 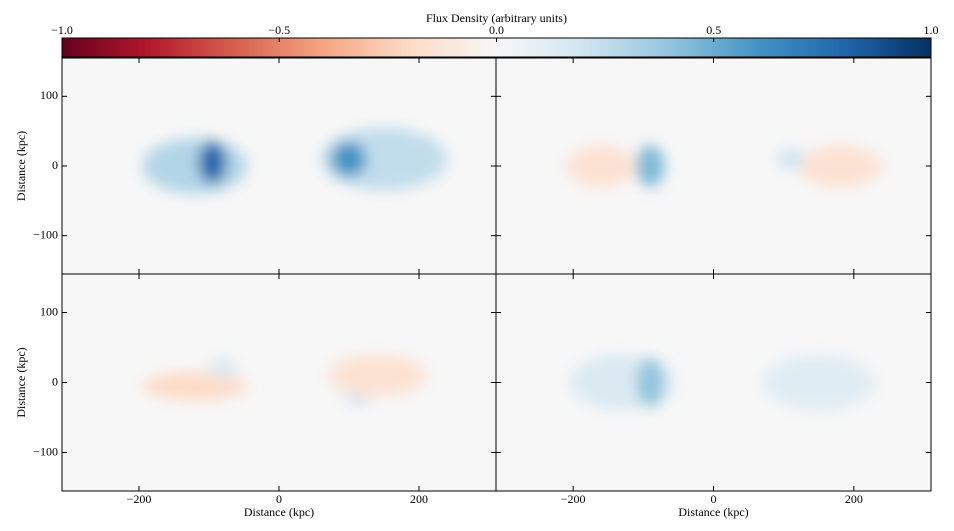 I want to click on colorbar-tick-label: 0.5, so click(x=713, y=30).